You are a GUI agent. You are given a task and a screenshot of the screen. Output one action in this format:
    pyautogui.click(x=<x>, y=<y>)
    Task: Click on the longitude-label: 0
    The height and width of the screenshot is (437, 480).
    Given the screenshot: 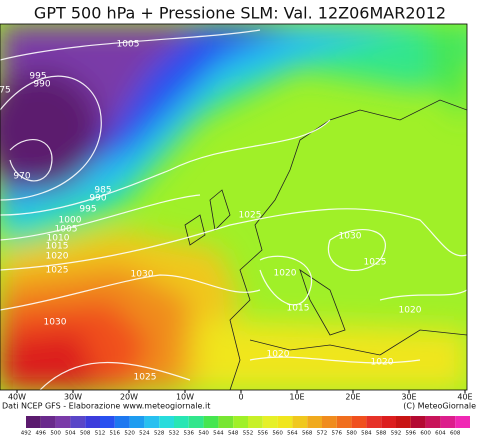 What is the action you would take?
    pyautogui.click(x=240, y=397)
    